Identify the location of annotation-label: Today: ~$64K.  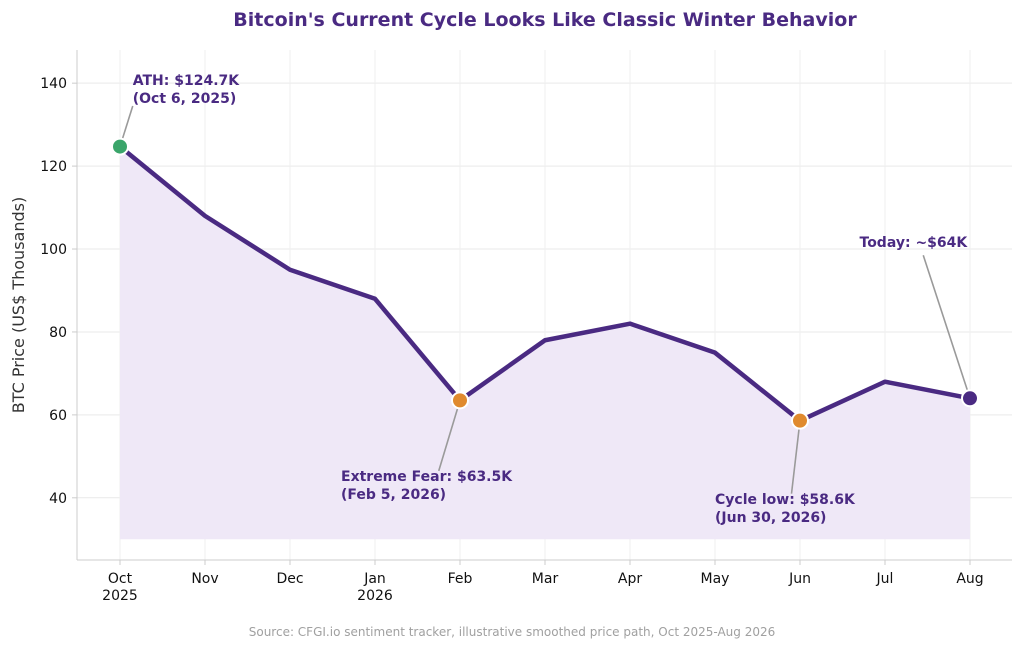
(914, 243).